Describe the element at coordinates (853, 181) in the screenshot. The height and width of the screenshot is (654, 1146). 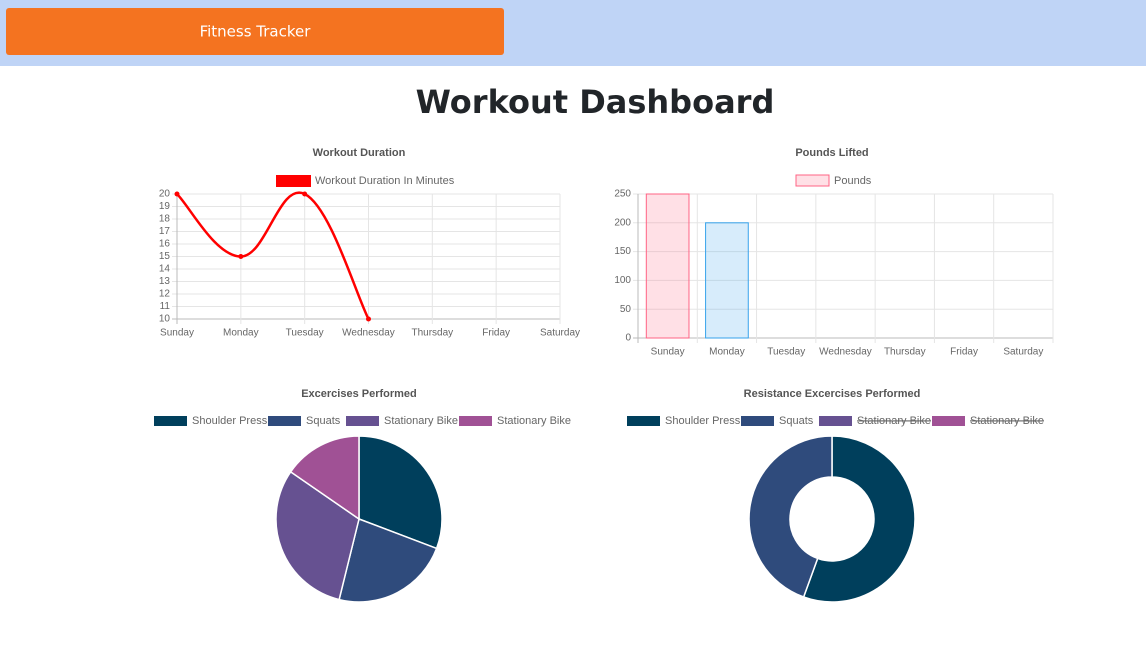
I see `legend-label: Pounds` at that location.